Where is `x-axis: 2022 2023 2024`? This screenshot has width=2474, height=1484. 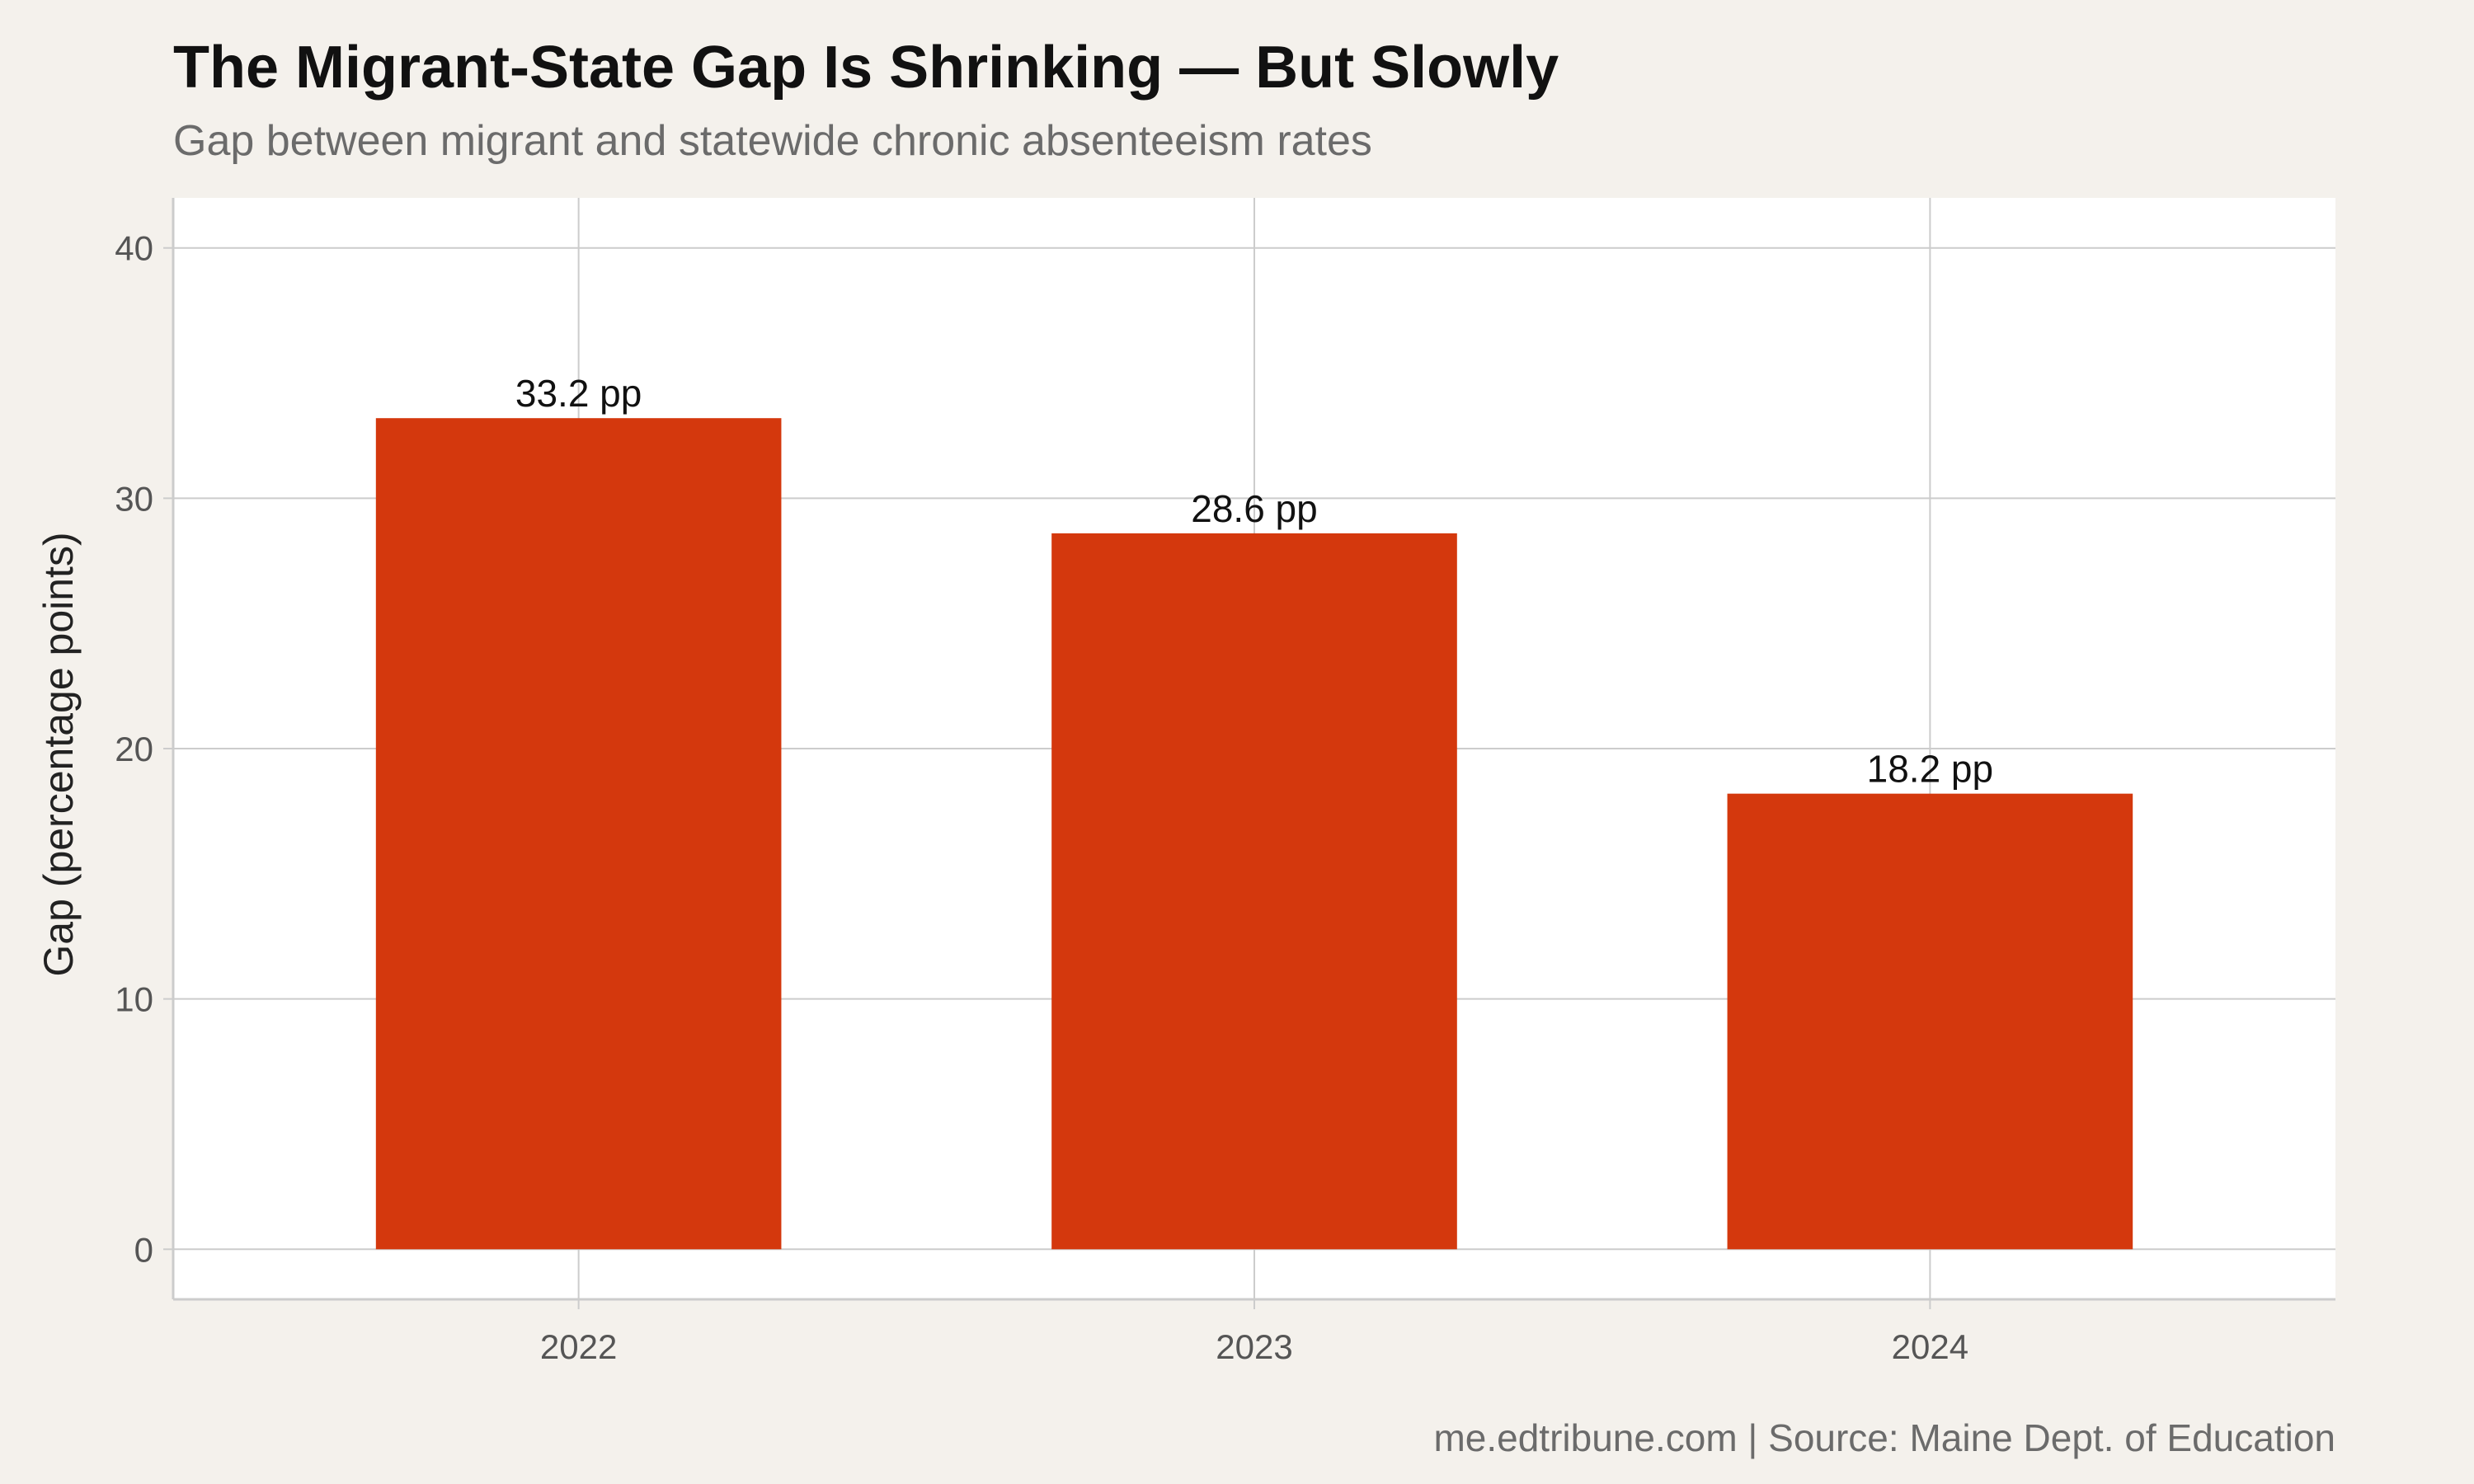 x-axis: 2022 2023 2024 is located at coordinates (1254, 1332).